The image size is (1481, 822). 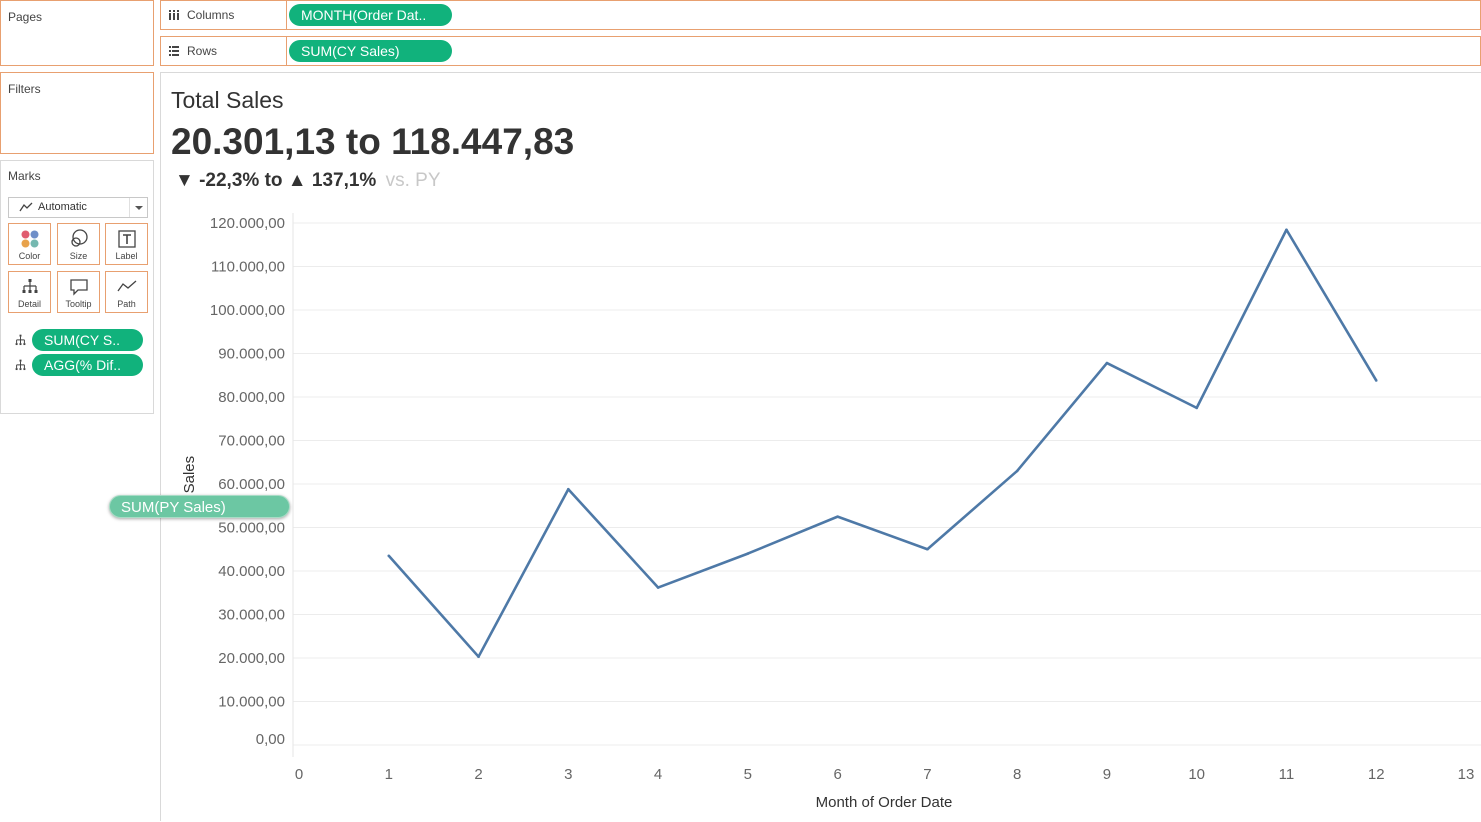 I want to click on size-icon, so click(x=79, y=238).